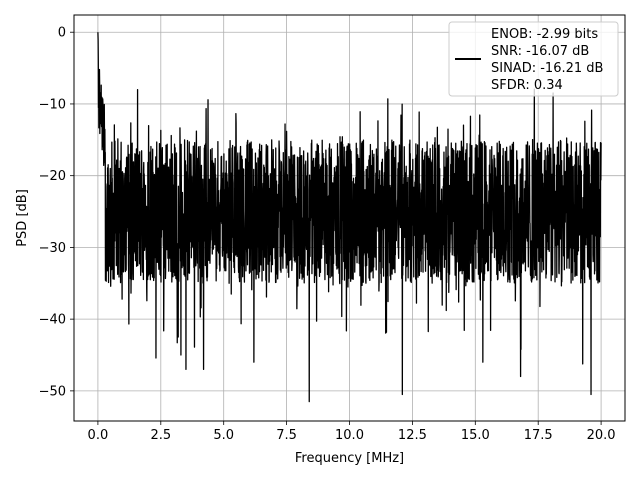  I want to click on x-tick-label: 2.5, so click(160, 435).